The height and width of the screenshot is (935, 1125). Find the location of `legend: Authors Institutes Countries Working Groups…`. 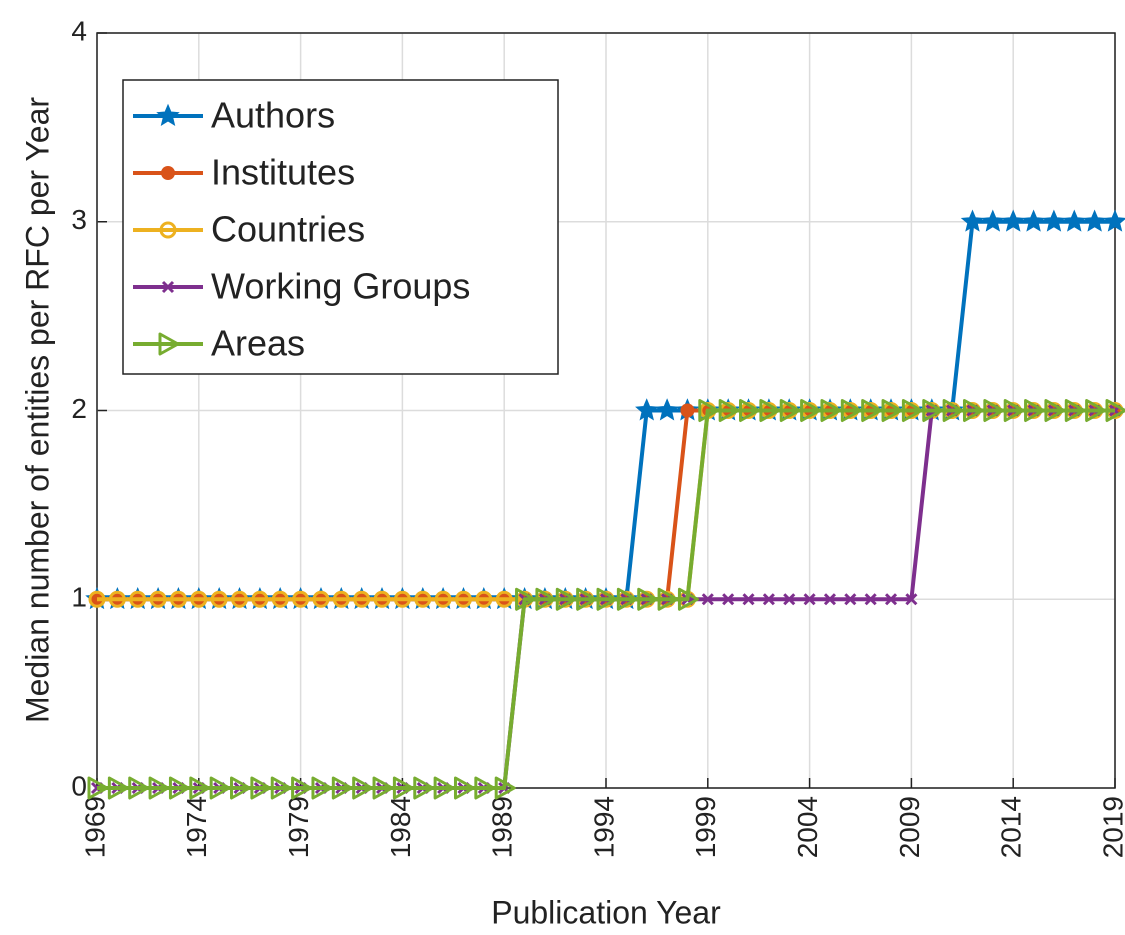

legend: Authors Institutes Countries Working Groups… is located at coordinates (340, 227).